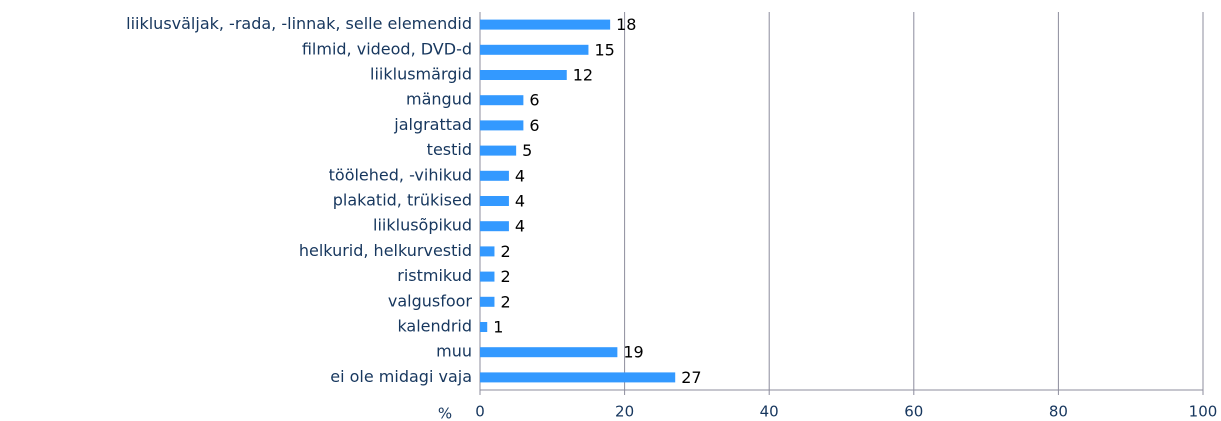 Image resolution: width=1221 pixels, height=421 pixels. What do you see at coordinates (401, 376) in the screenshot?
I see `y-tick-label: ei ole midagi vaja` at bounding box center [401, 376].